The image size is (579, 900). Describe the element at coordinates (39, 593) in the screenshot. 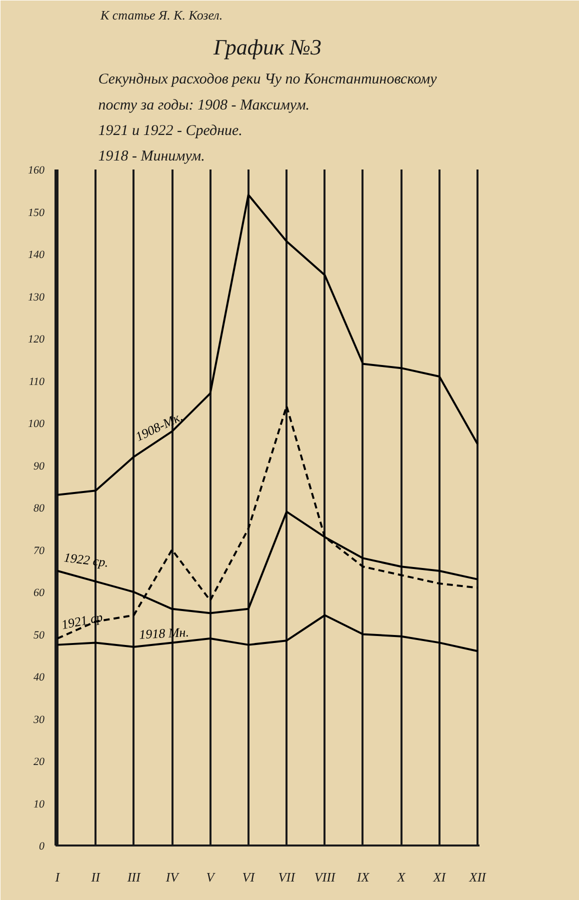

I see `y-tick-label: 60` at that location.